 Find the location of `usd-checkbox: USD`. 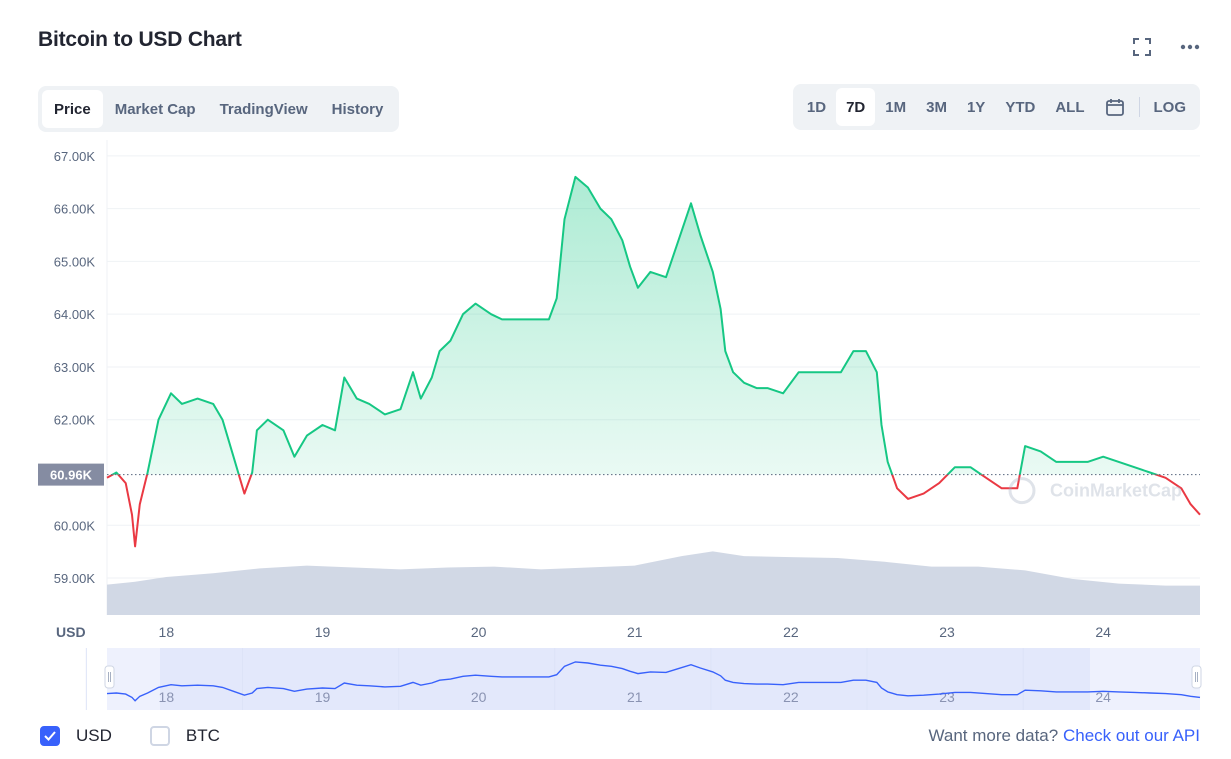

usd-checkbox: USD is located at coordinates (76, 736).